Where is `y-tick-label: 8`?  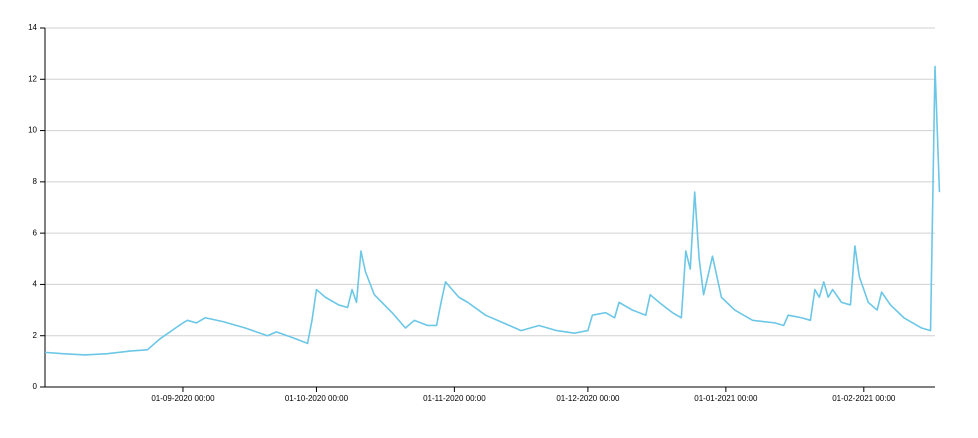
y-tick-label: 8 is located at coordinates (35, 181).